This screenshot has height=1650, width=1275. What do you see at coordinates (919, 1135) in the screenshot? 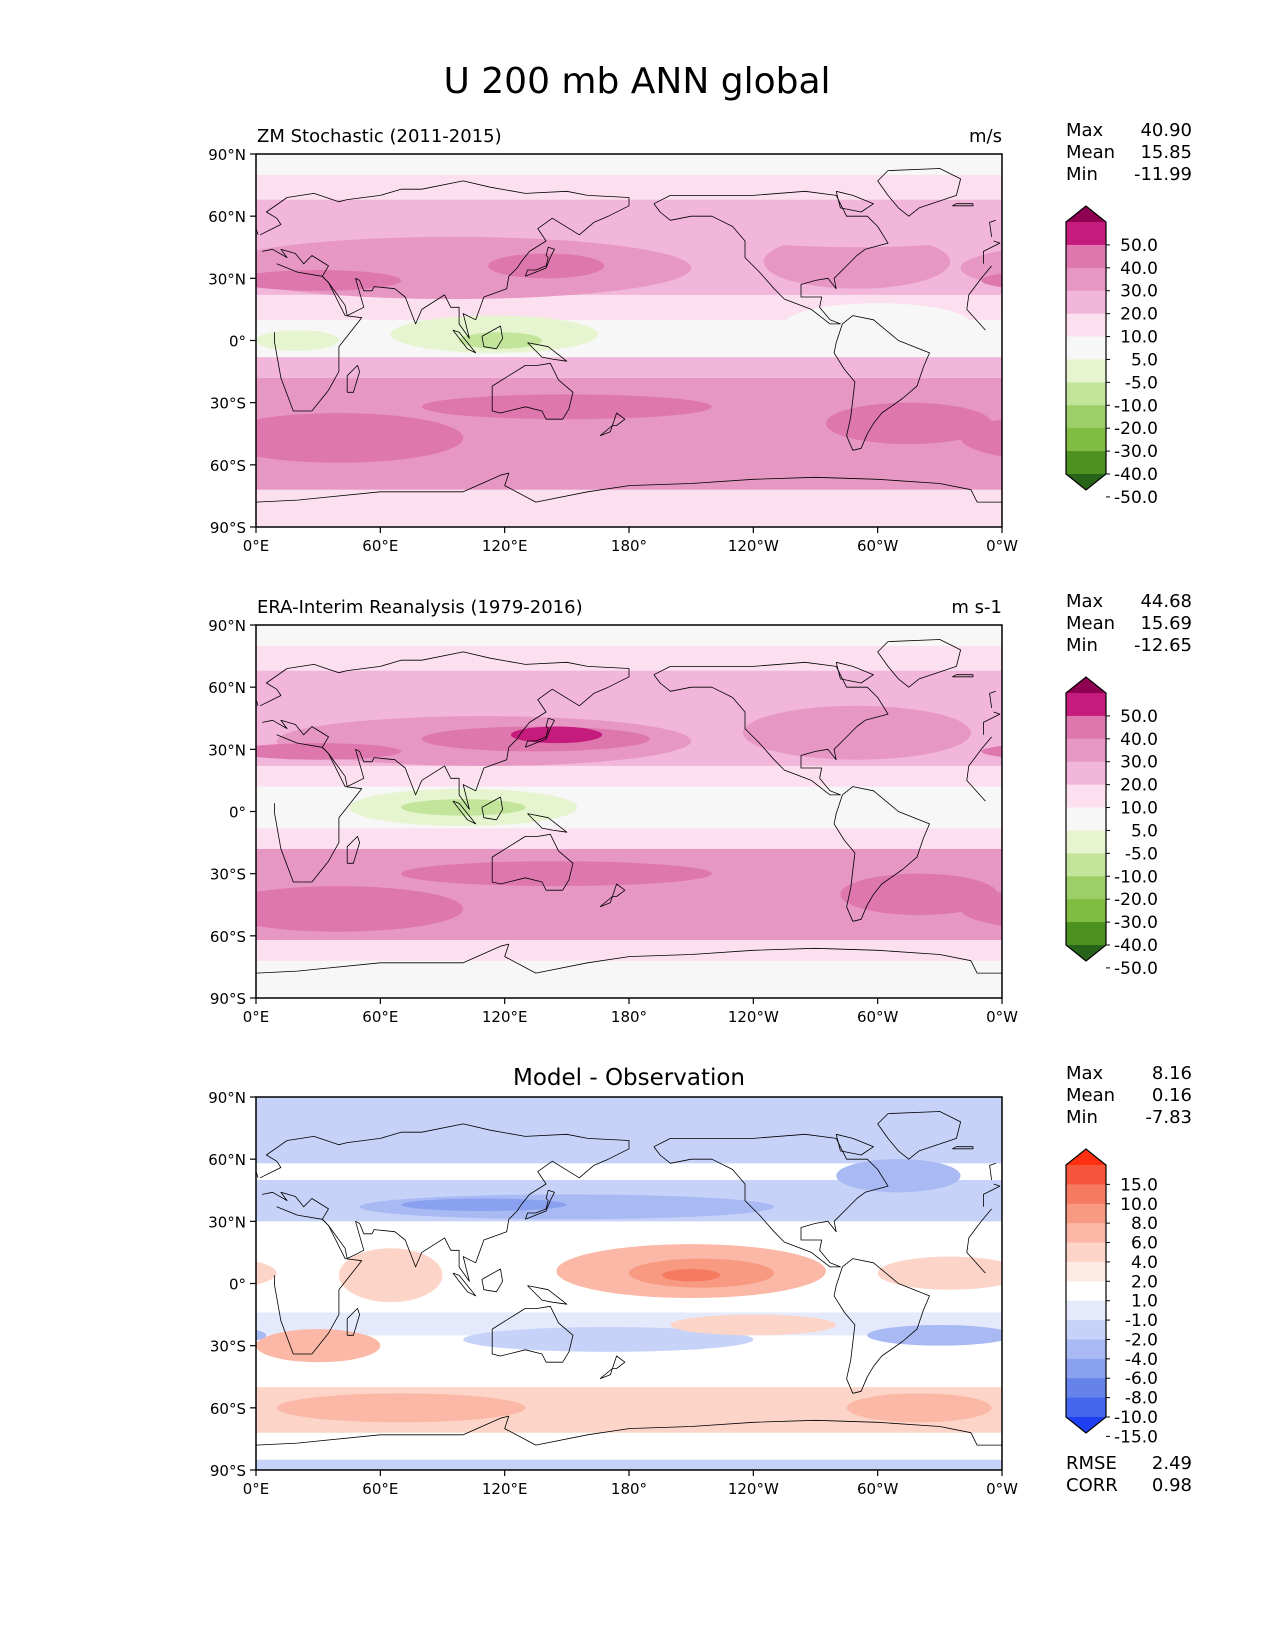
I see `coastline-greenland` at bounding box center [919, 1135].